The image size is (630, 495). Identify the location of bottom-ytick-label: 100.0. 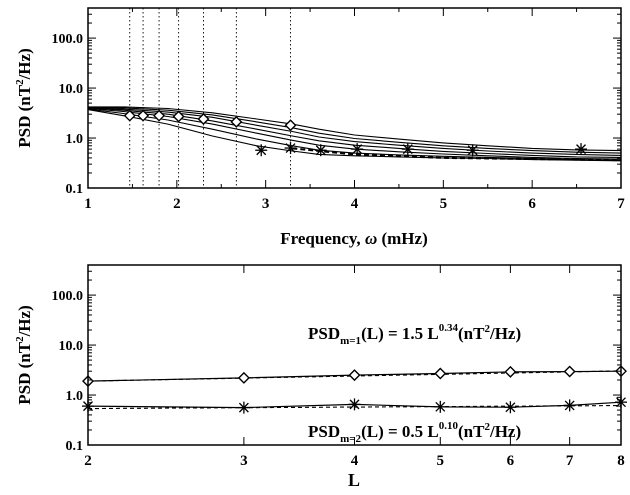
(68, 296).